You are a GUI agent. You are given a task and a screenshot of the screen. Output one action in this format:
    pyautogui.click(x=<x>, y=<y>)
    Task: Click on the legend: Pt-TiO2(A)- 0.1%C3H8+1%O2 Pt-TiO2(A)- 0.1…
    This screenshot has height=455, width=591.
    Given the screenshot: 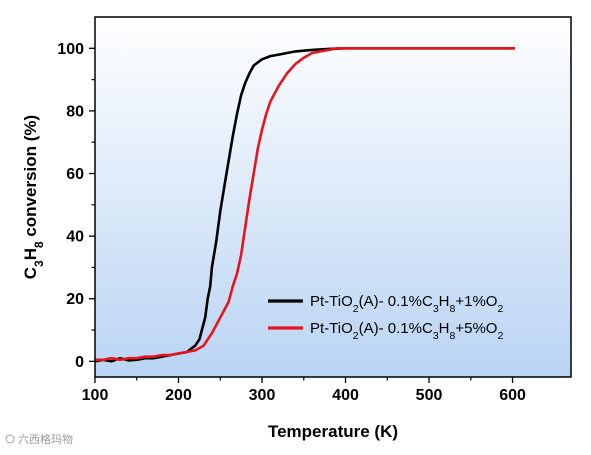 What is the action you would take?
    pyautogui.click(x=385, y=317)
    